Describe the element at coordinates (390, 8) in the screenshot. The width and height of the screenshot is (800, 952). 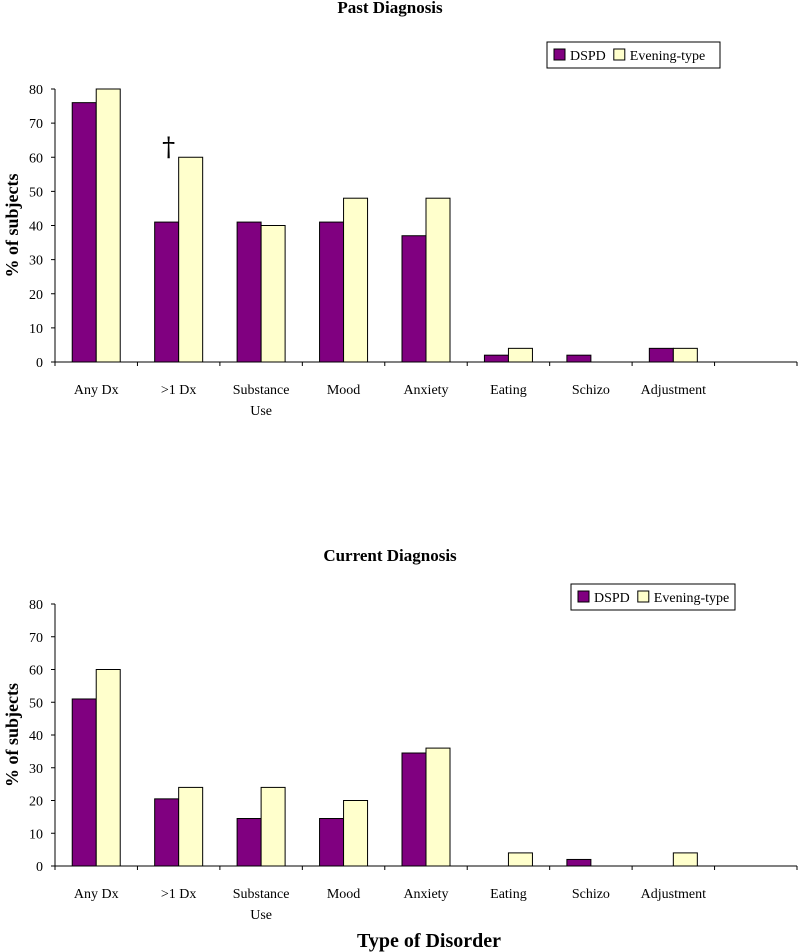
I see `chart-title: Past Diagnosis` at that location.